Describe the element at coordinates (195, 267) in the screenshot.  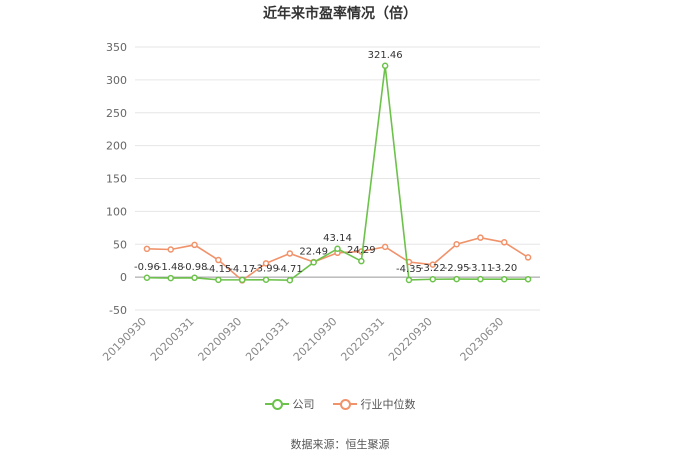
I see `data-label: -0.98` at that location.